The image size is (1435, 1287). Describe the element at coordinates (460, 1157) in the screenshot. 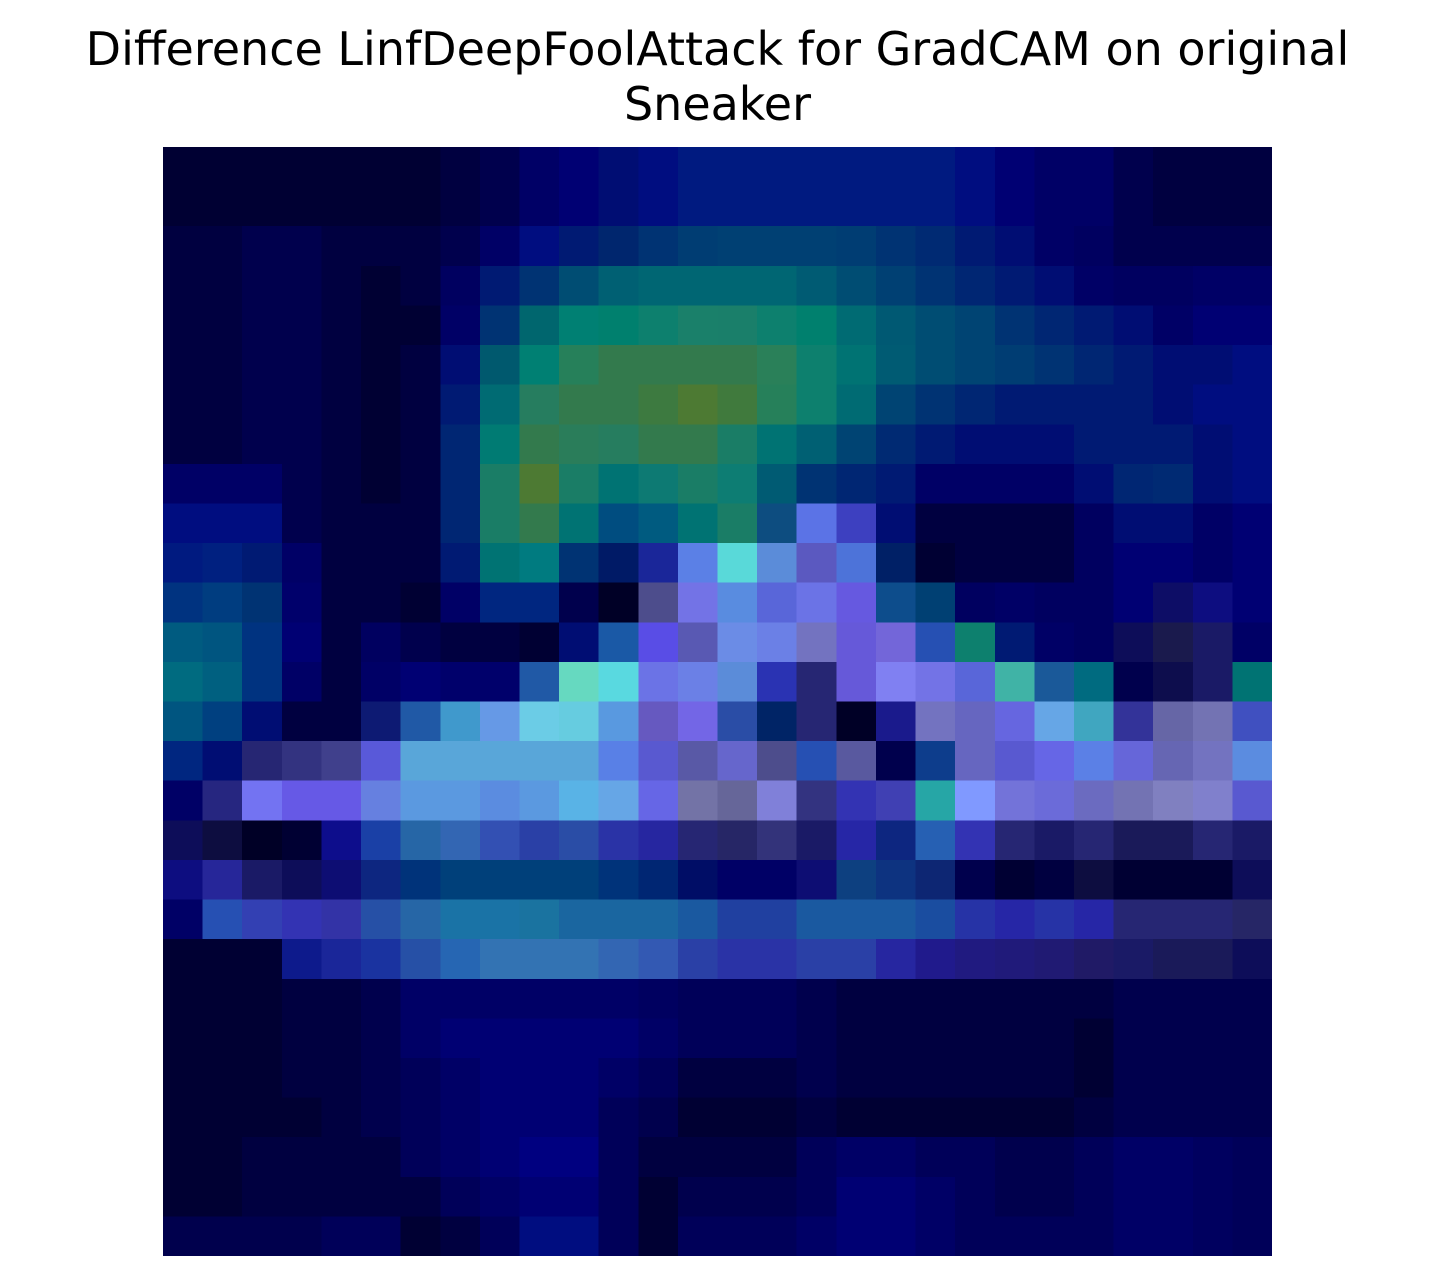

I see `heatmap-cell-r25-c7` at that location.